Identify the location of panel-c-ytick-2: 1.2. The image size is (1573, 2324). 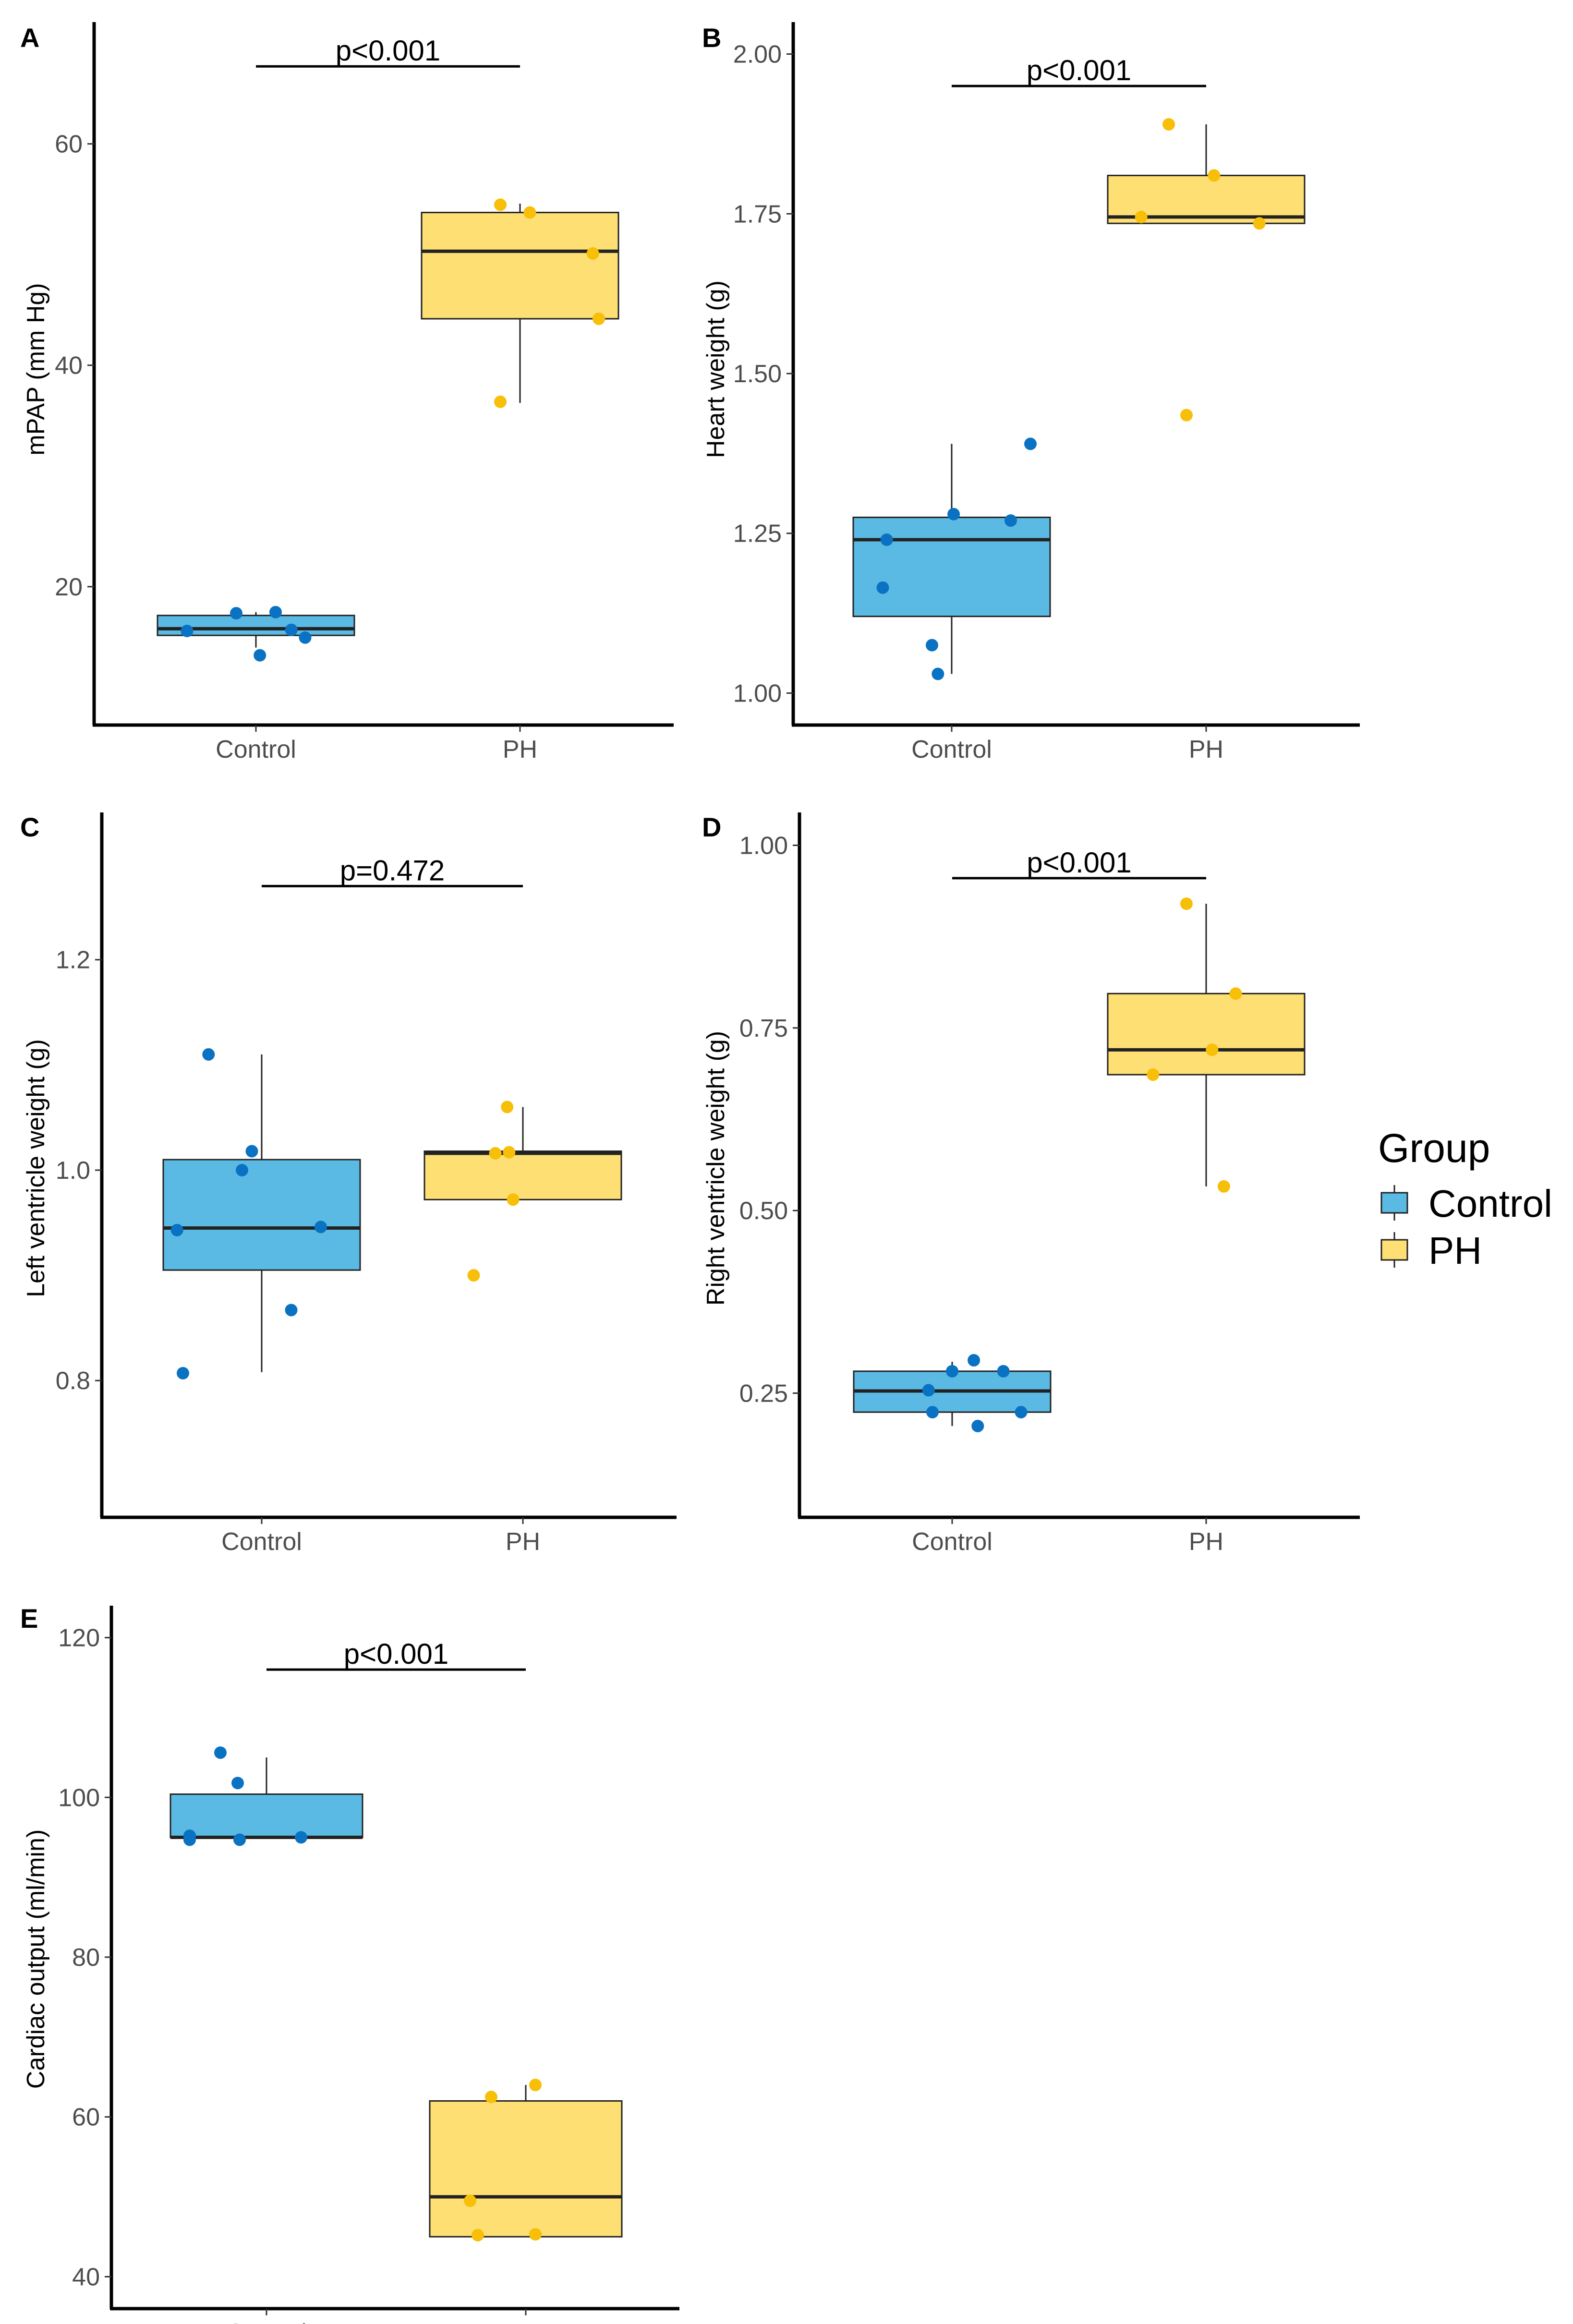
(73, 960).